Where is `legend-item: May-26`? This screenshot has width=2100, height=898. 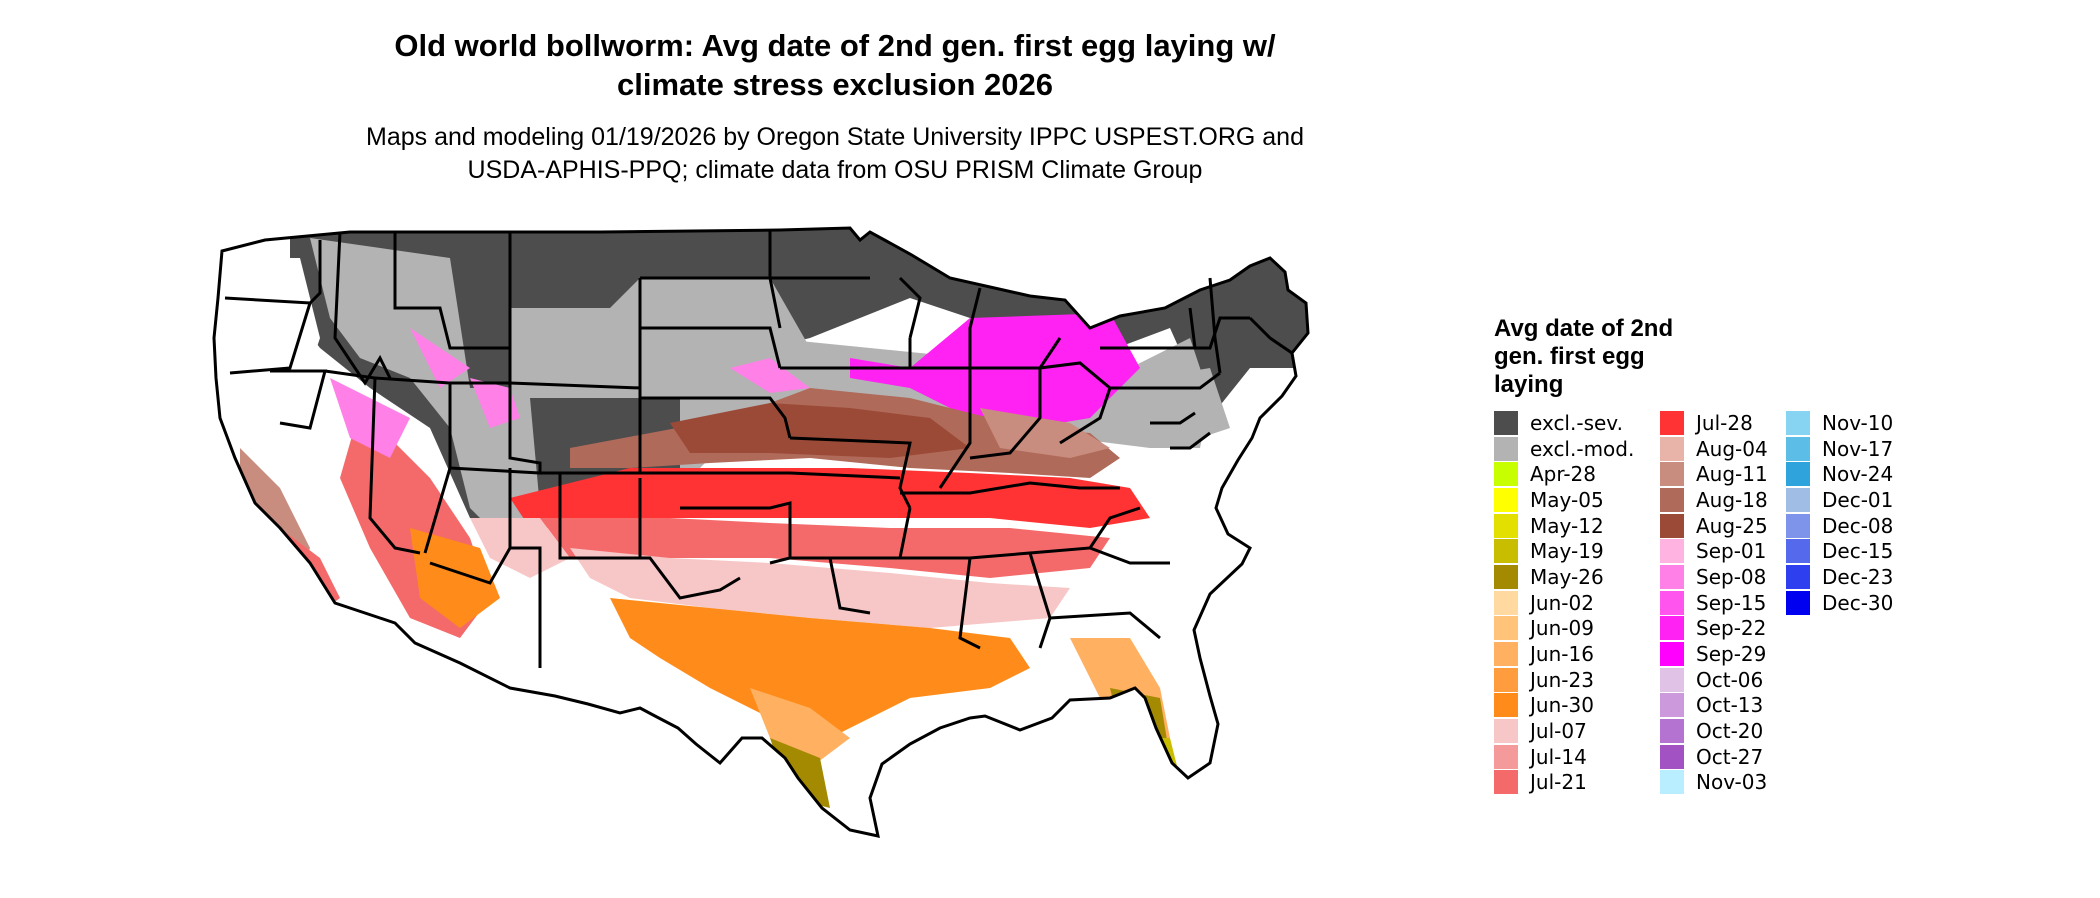 legend-item: May-26 is located at coordinates (1564, 577).